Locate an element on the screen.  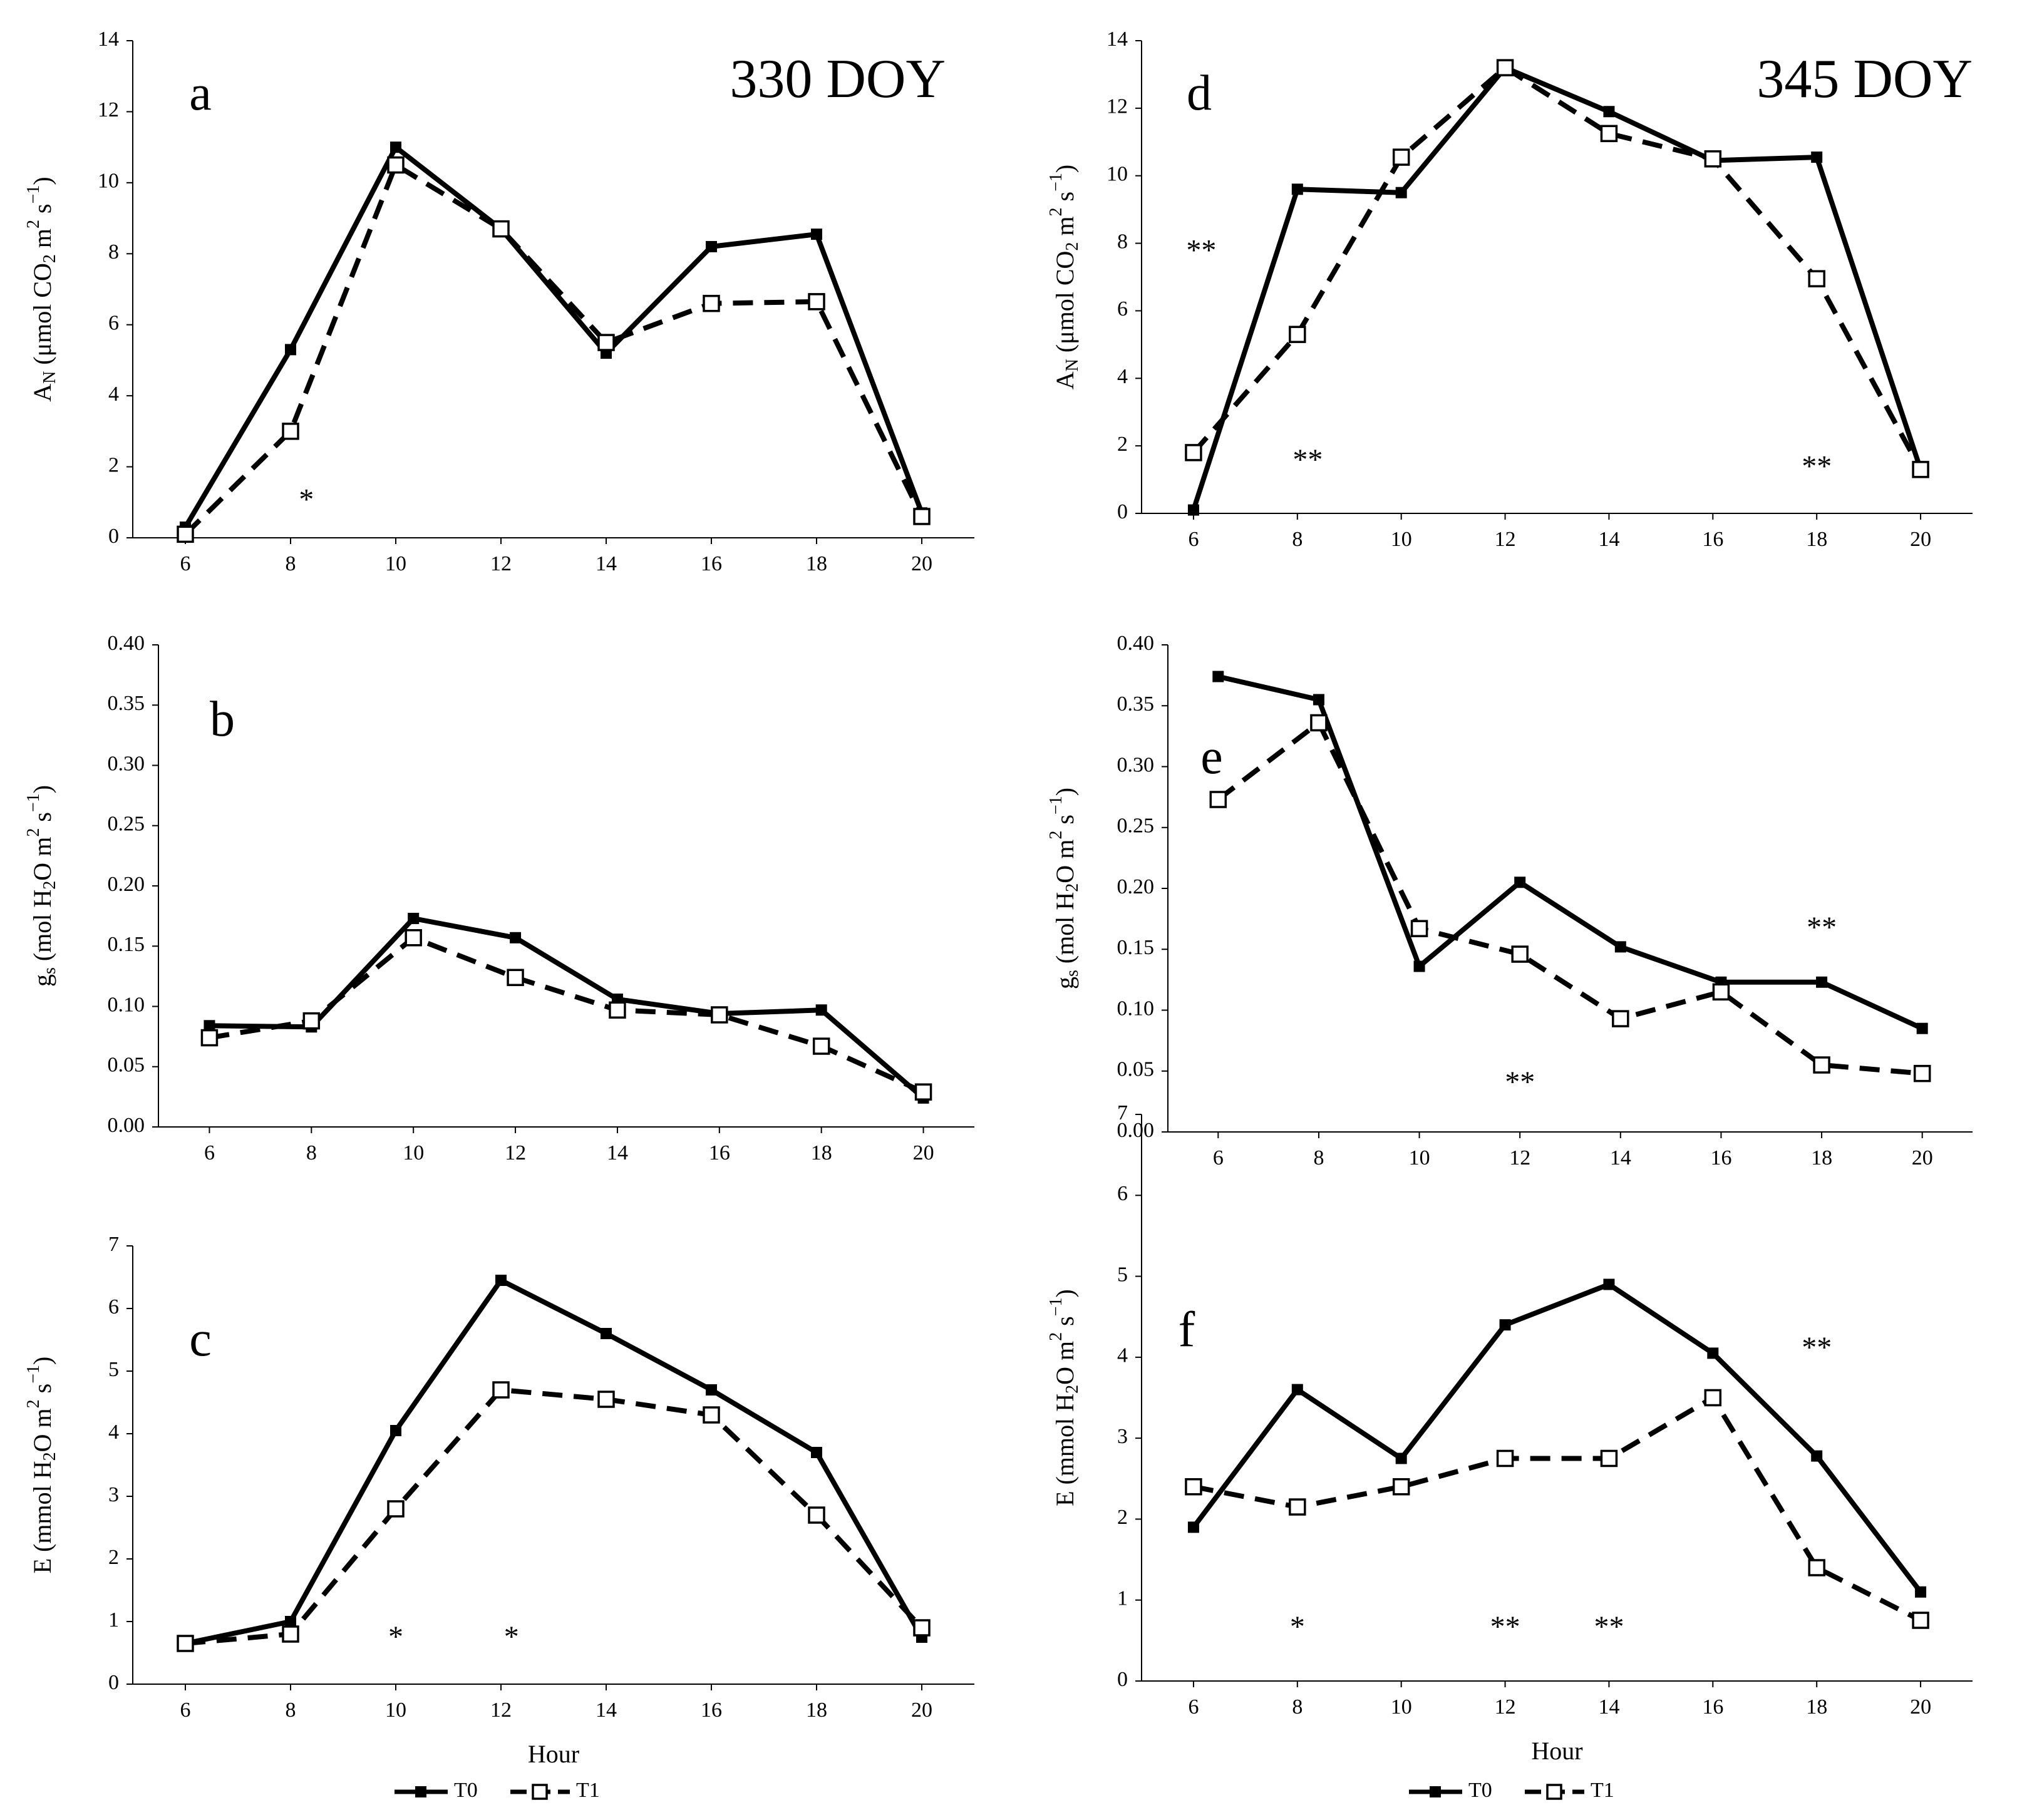
y-axis-label: E (mmol H2O m2 s−1) is located at coordinates (1064, 1397).